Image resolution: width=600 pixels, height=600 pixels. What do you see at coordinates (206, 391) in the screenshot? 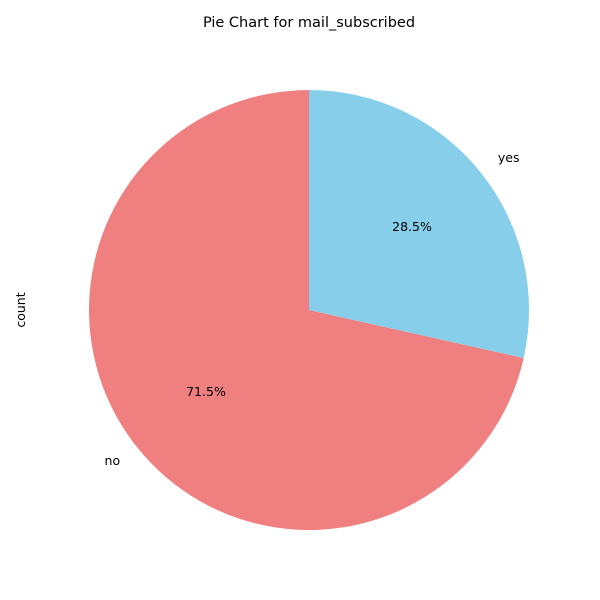
I see `slice-value-label-no: 71.5%` at bounding box center [206, 391].